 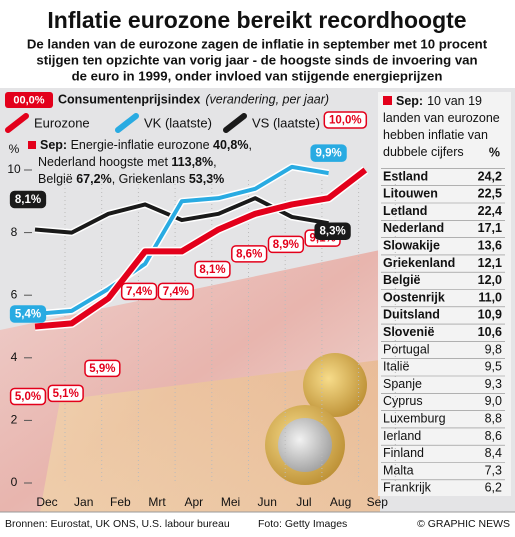 I want to click on x-tick-label: Jun, so click(x=267, y=502).